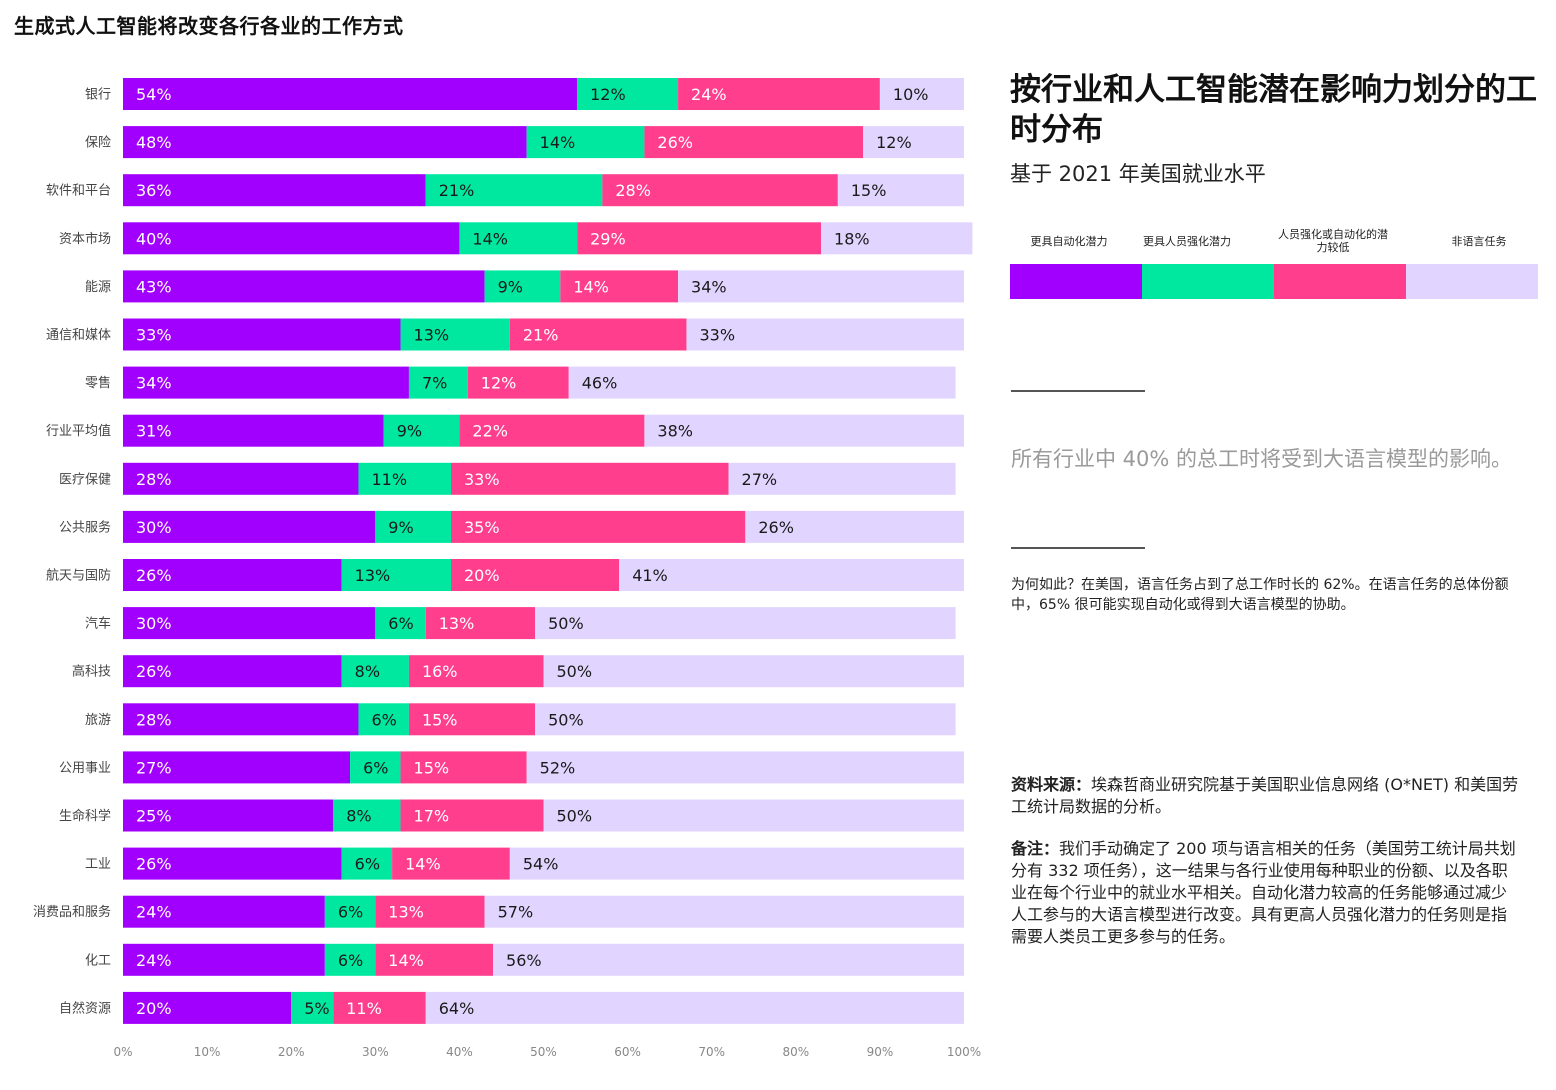  I want to click on category-label: 化工, so click(98, 960).